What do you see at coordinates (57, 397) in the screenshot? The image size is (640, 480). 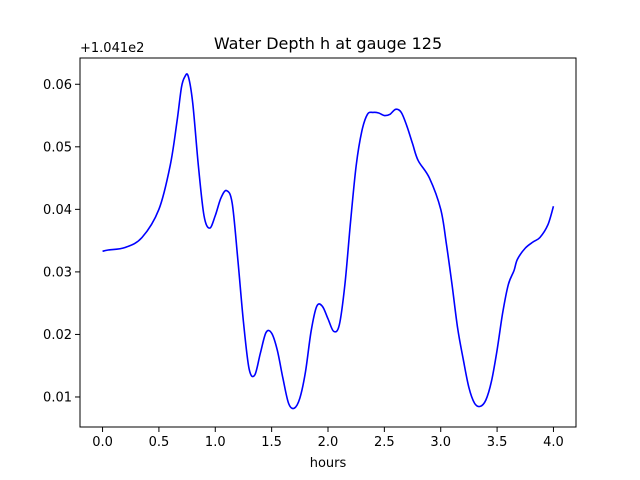 I see `y-tick-label: 0.01` at bounding box center [57, 397].